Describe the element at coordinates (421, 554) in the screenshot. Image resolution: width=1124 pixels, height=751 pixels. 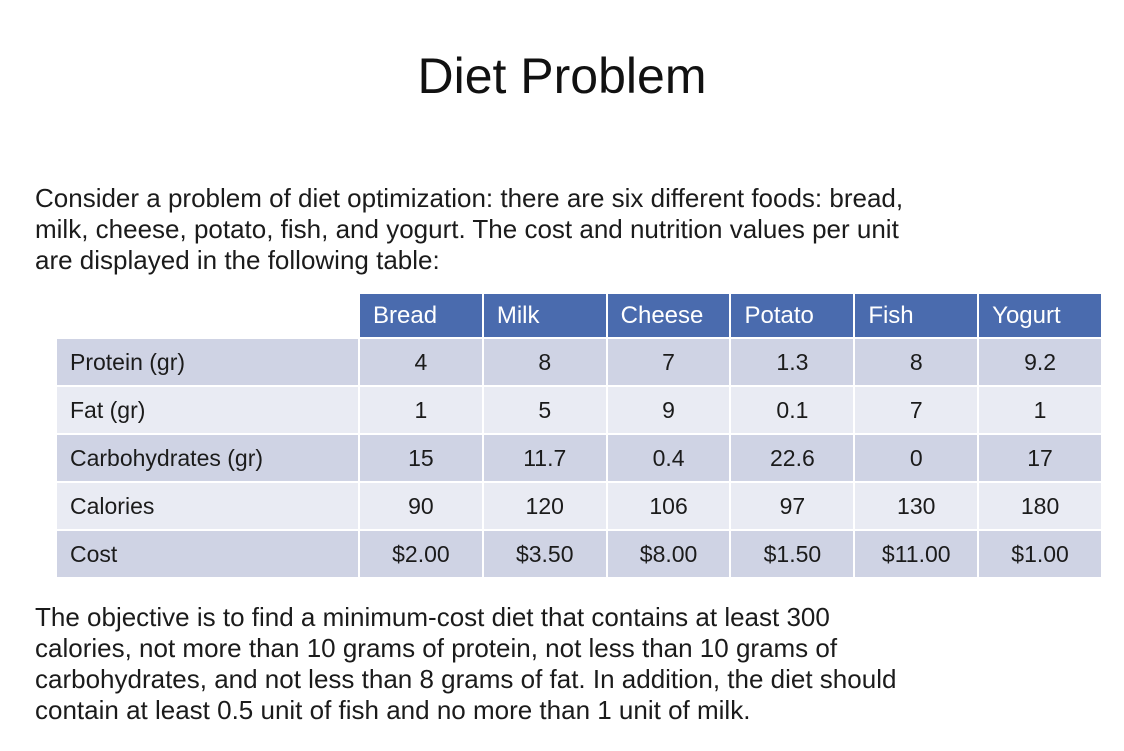
I see `value-cell: $2.00` at that location.